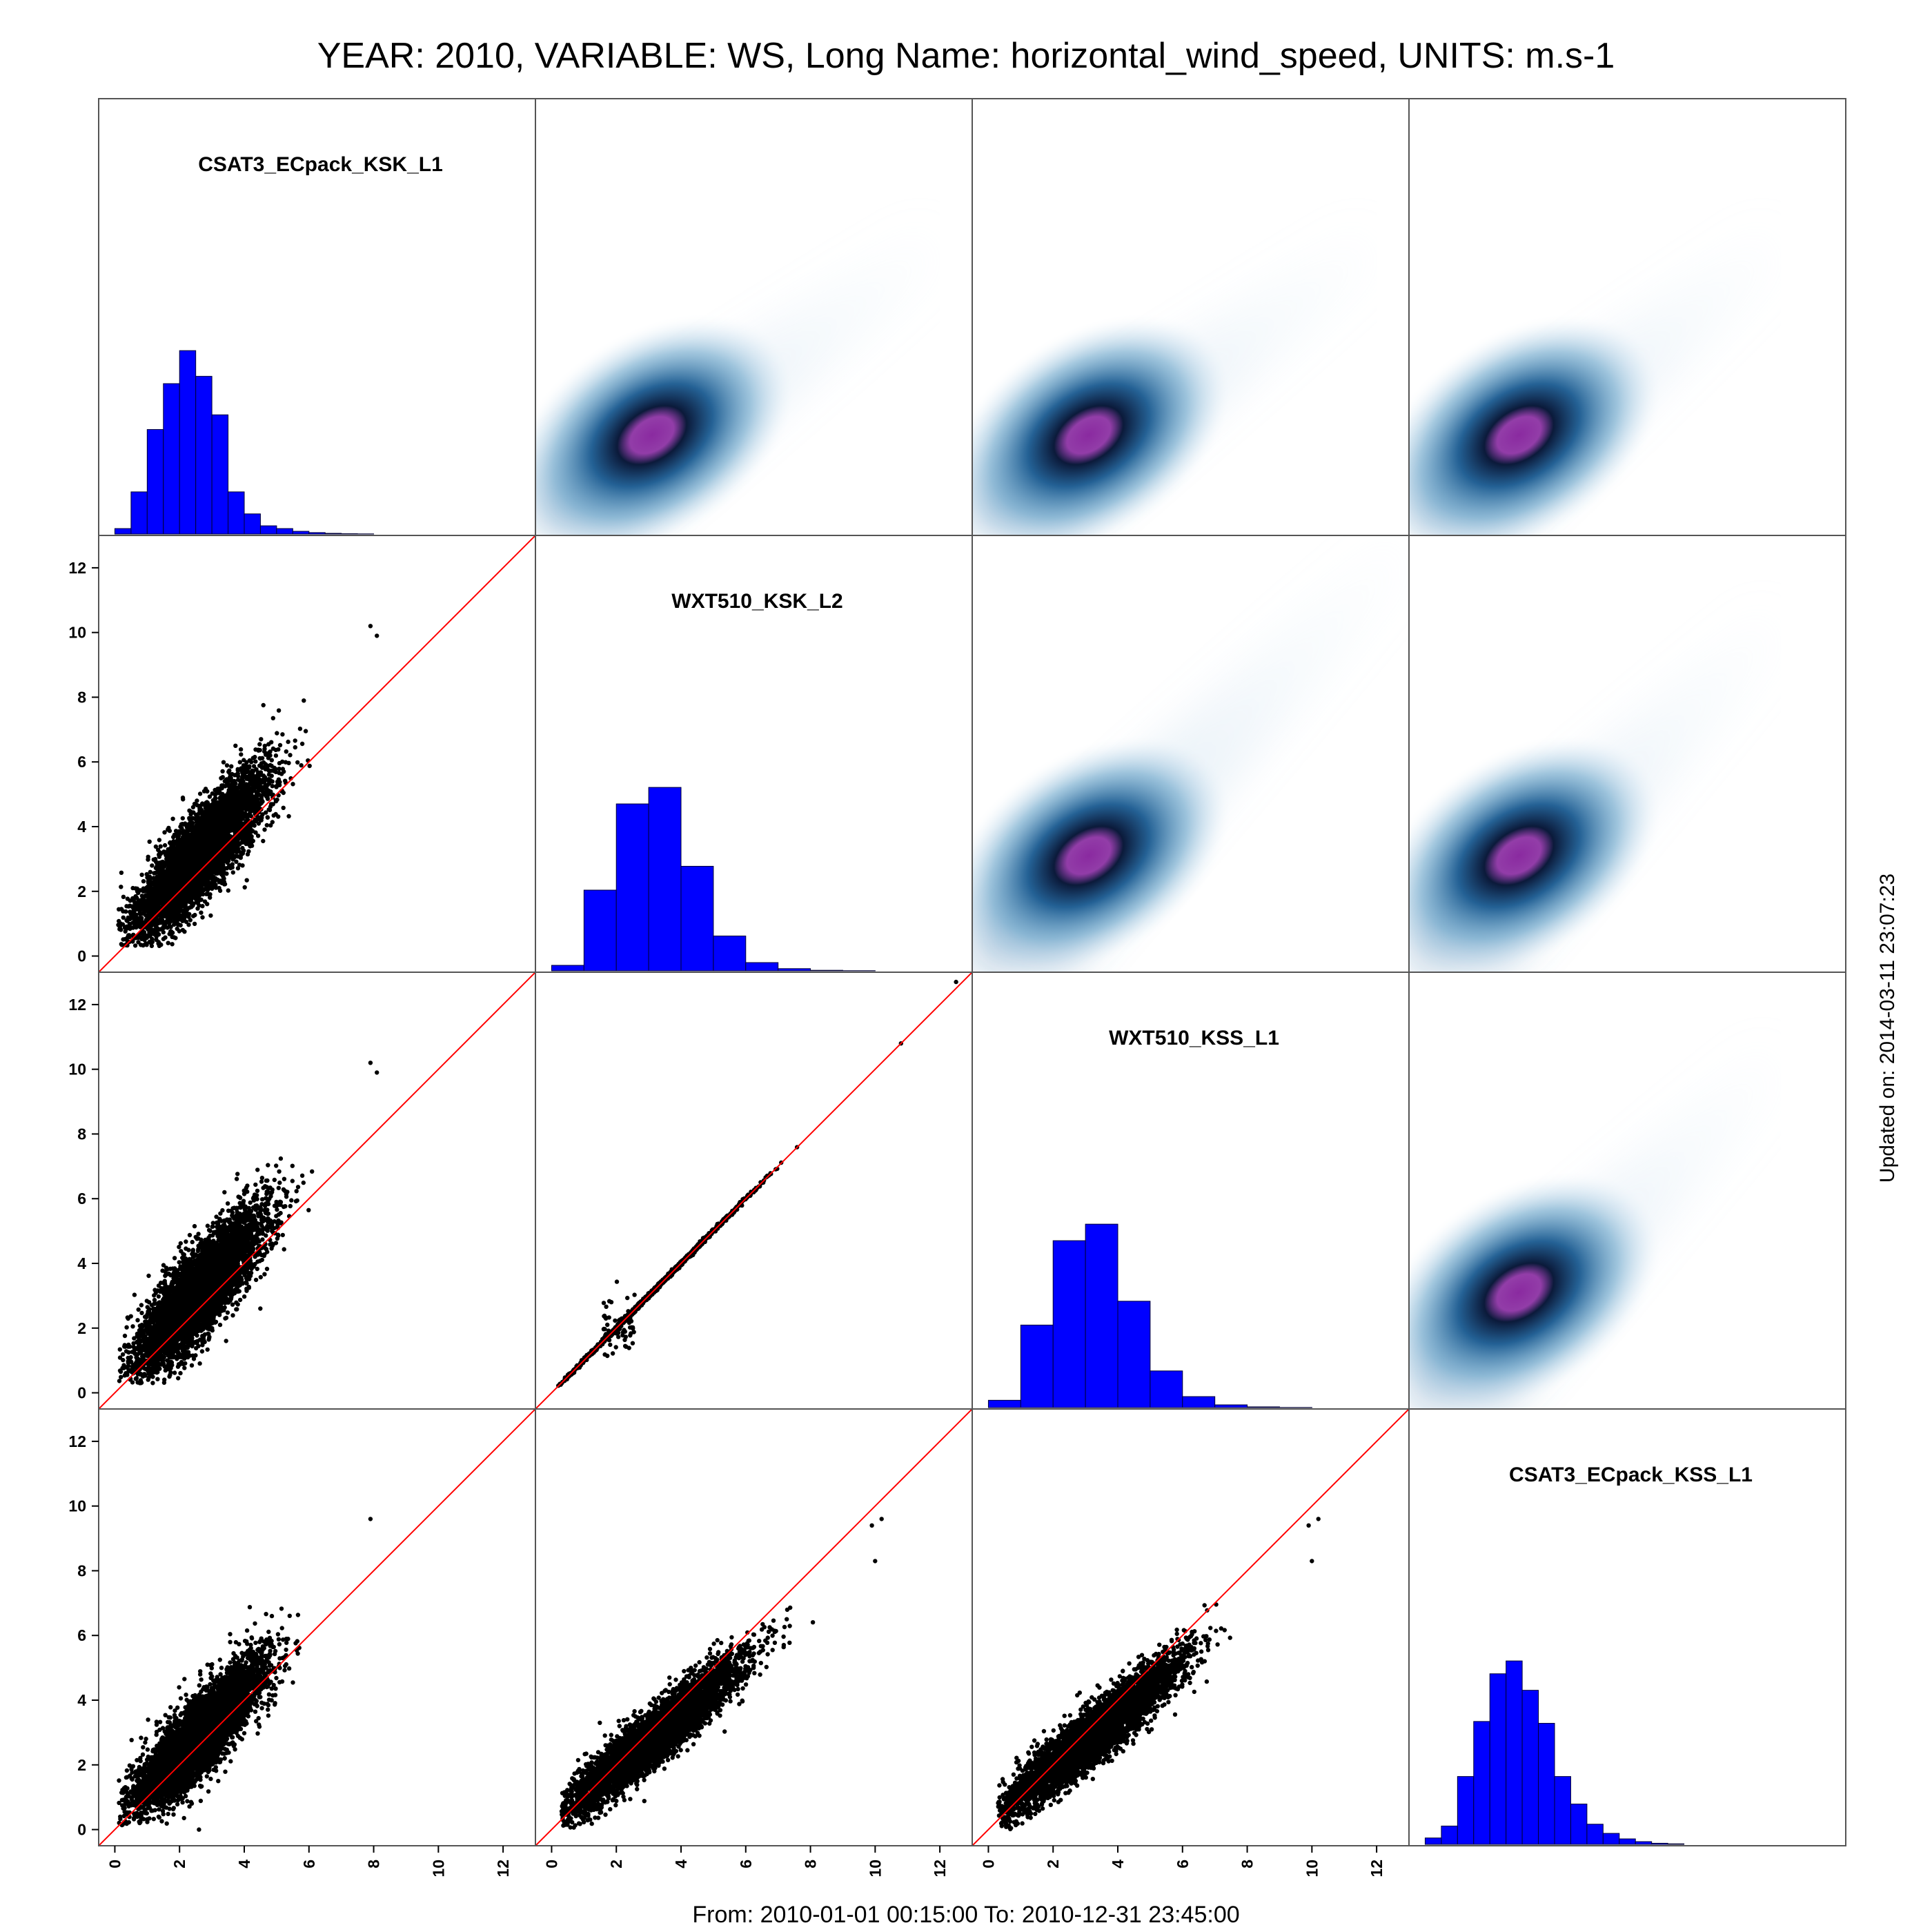  Describe the element at coordinates (713, 781) in the screenshot. I see `histogram-wxt510-ksk-l2: WXT510_KSK_L2` at that location.